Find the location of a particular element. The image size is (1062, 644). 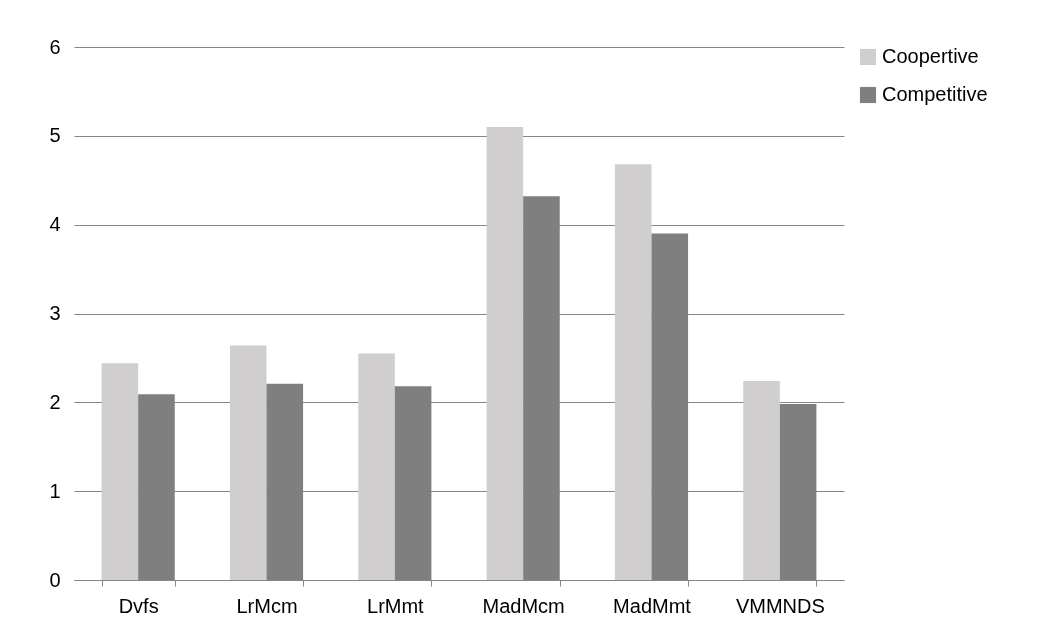

x-tick-label: LrMcm is located at coordinates (267, 605).